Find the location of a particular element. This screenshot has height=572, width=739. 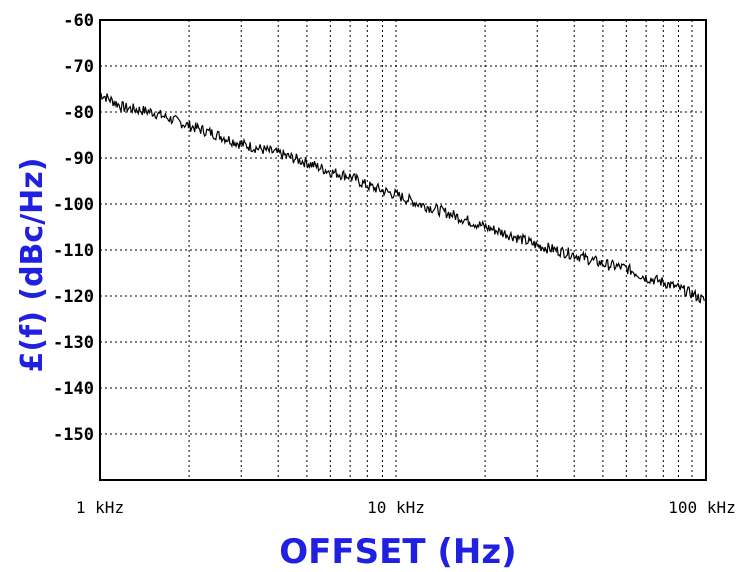

x-tick-label: 1 kHz is located at coordinates (100, 507).